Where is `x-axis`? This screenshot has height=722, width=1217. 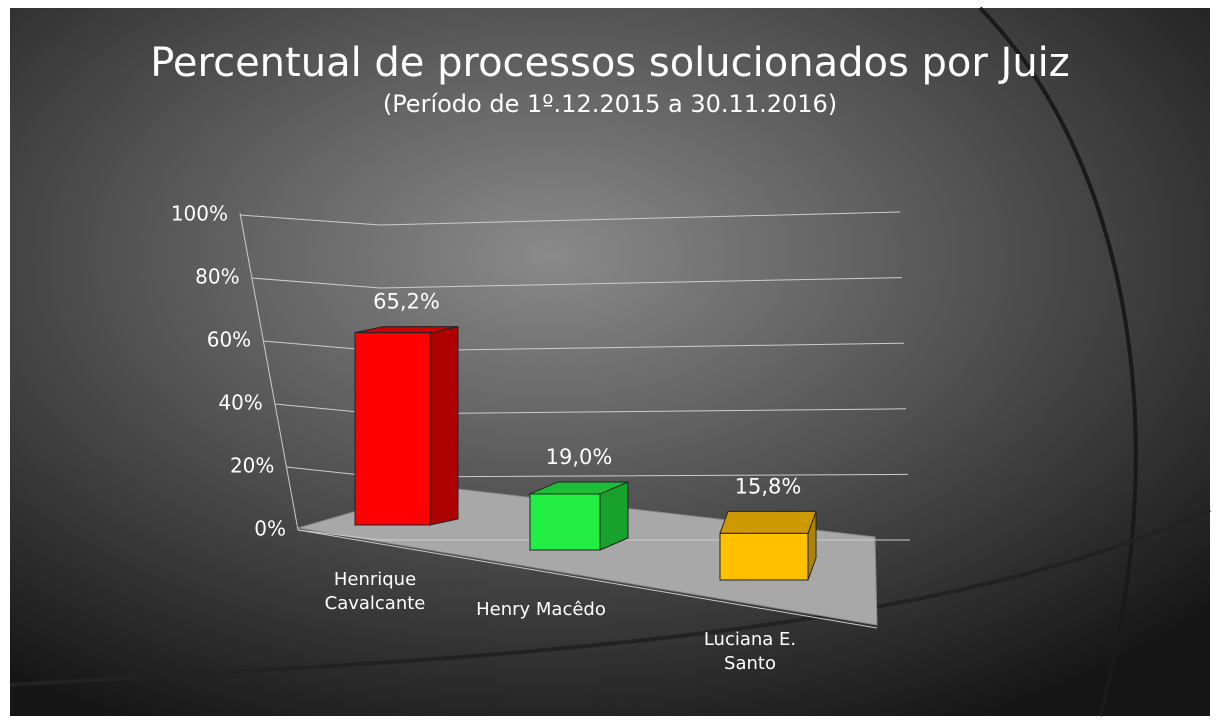
x-axis is located at coordinates (587, 579).